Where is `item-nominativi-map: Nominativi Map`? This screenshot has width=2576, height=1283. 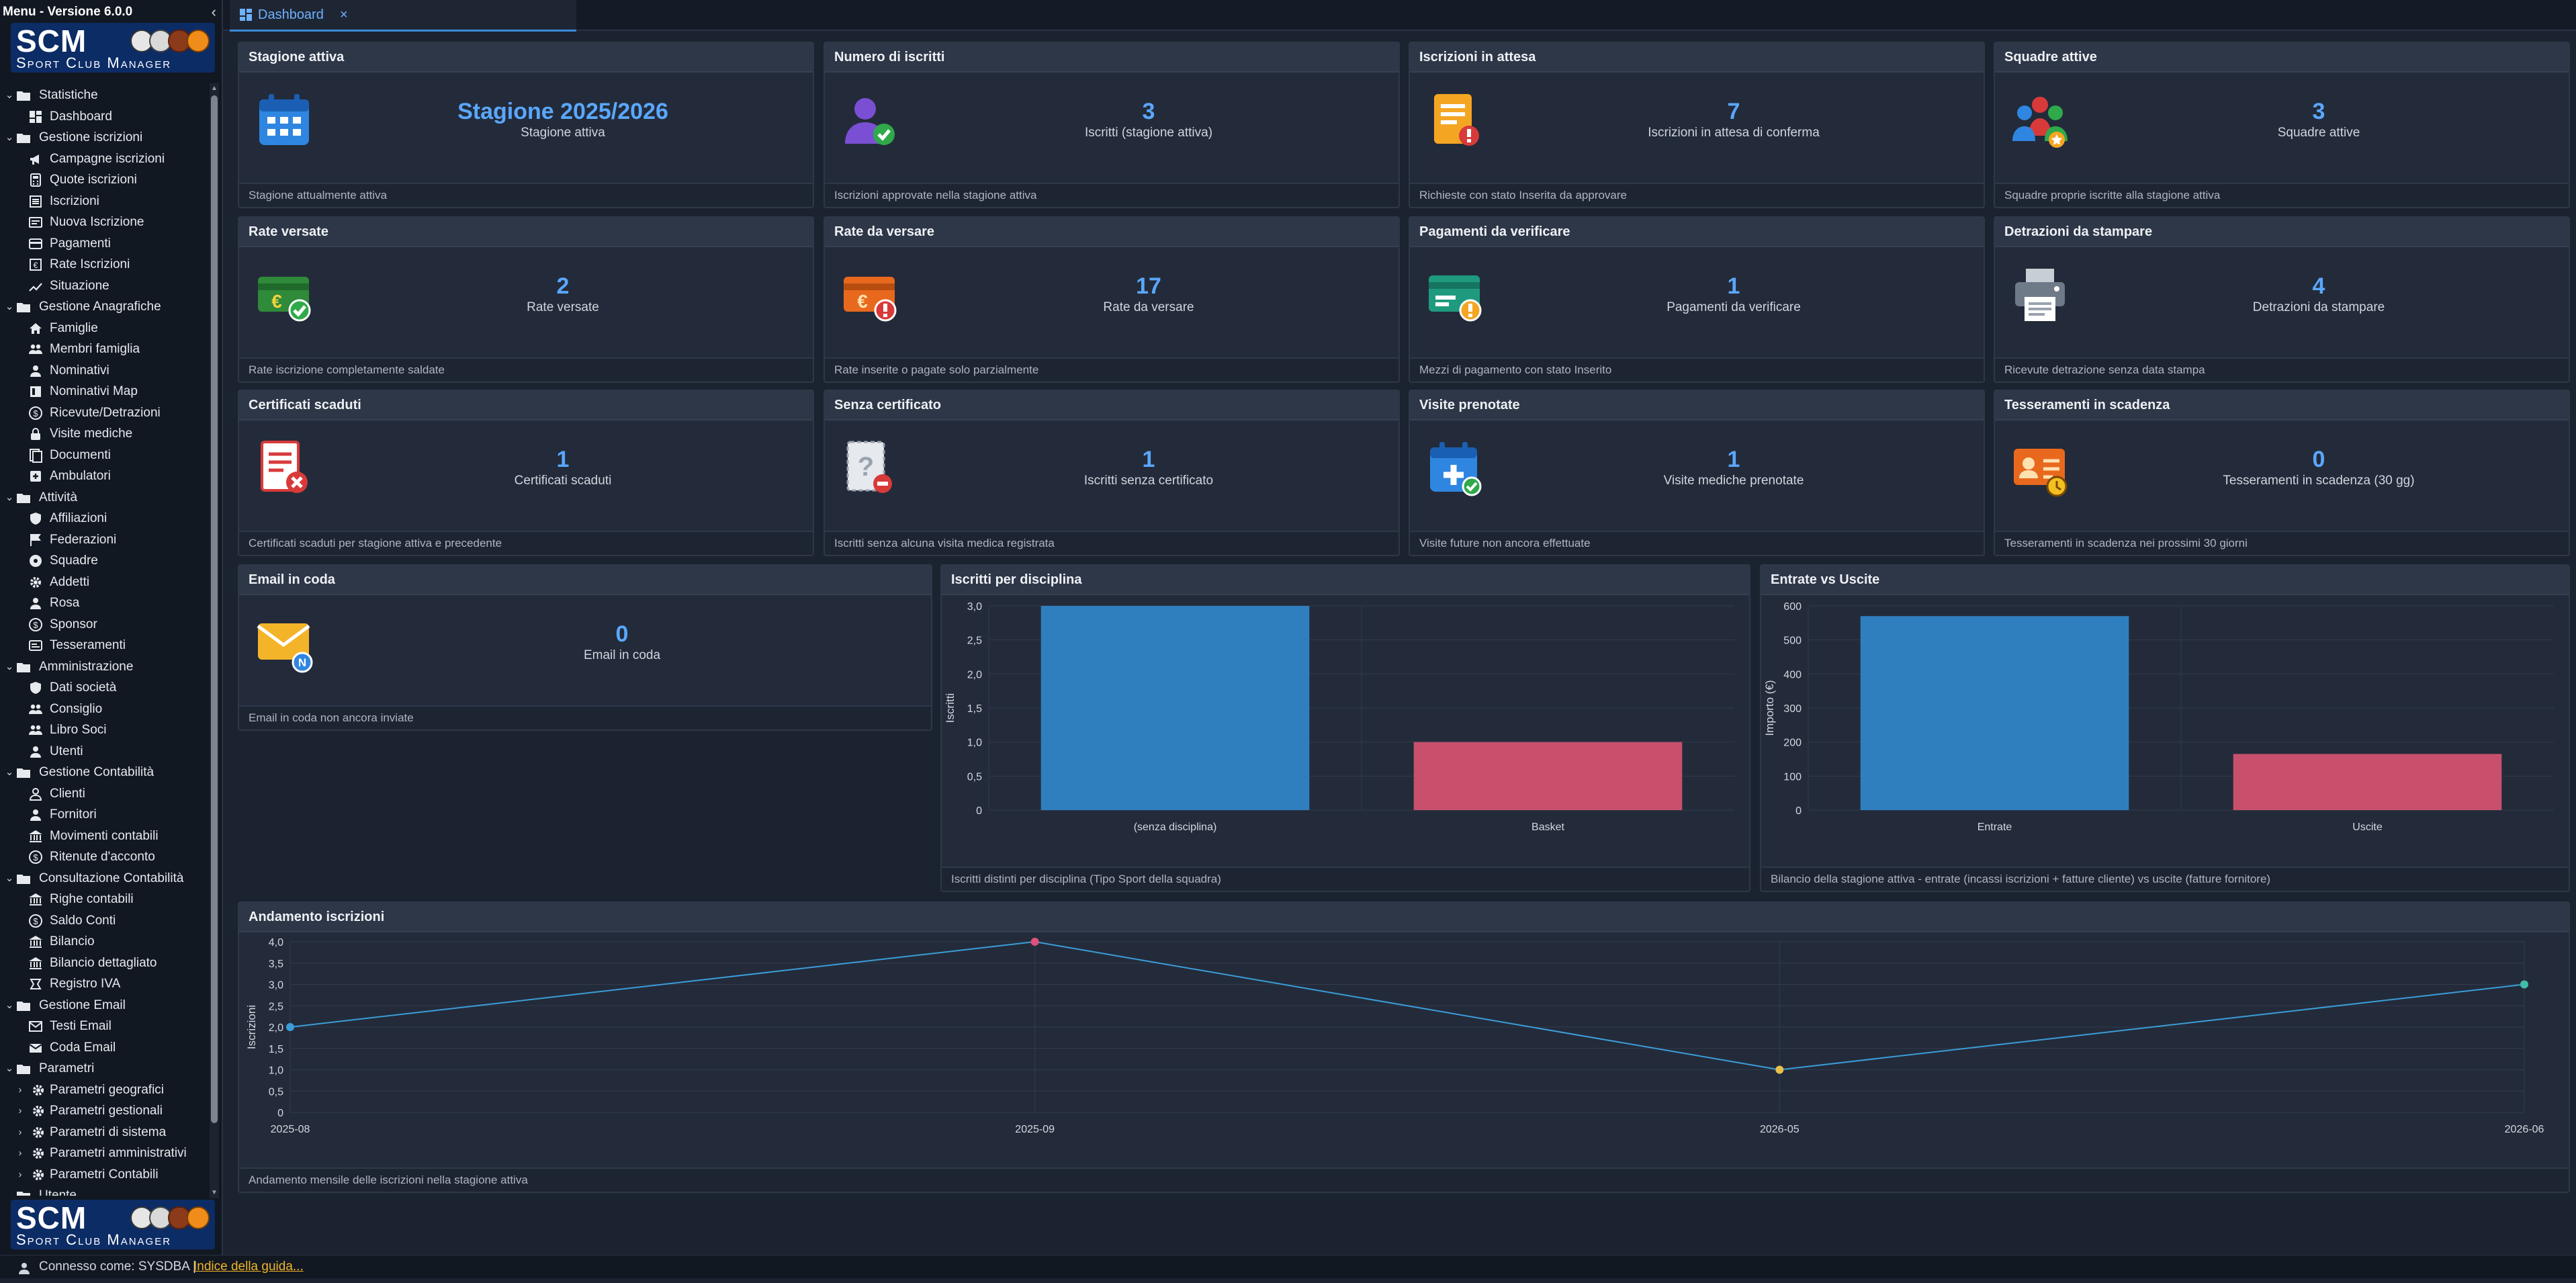 item-nominativi-map: Nominativi Map is located at coordinates (101, 391).